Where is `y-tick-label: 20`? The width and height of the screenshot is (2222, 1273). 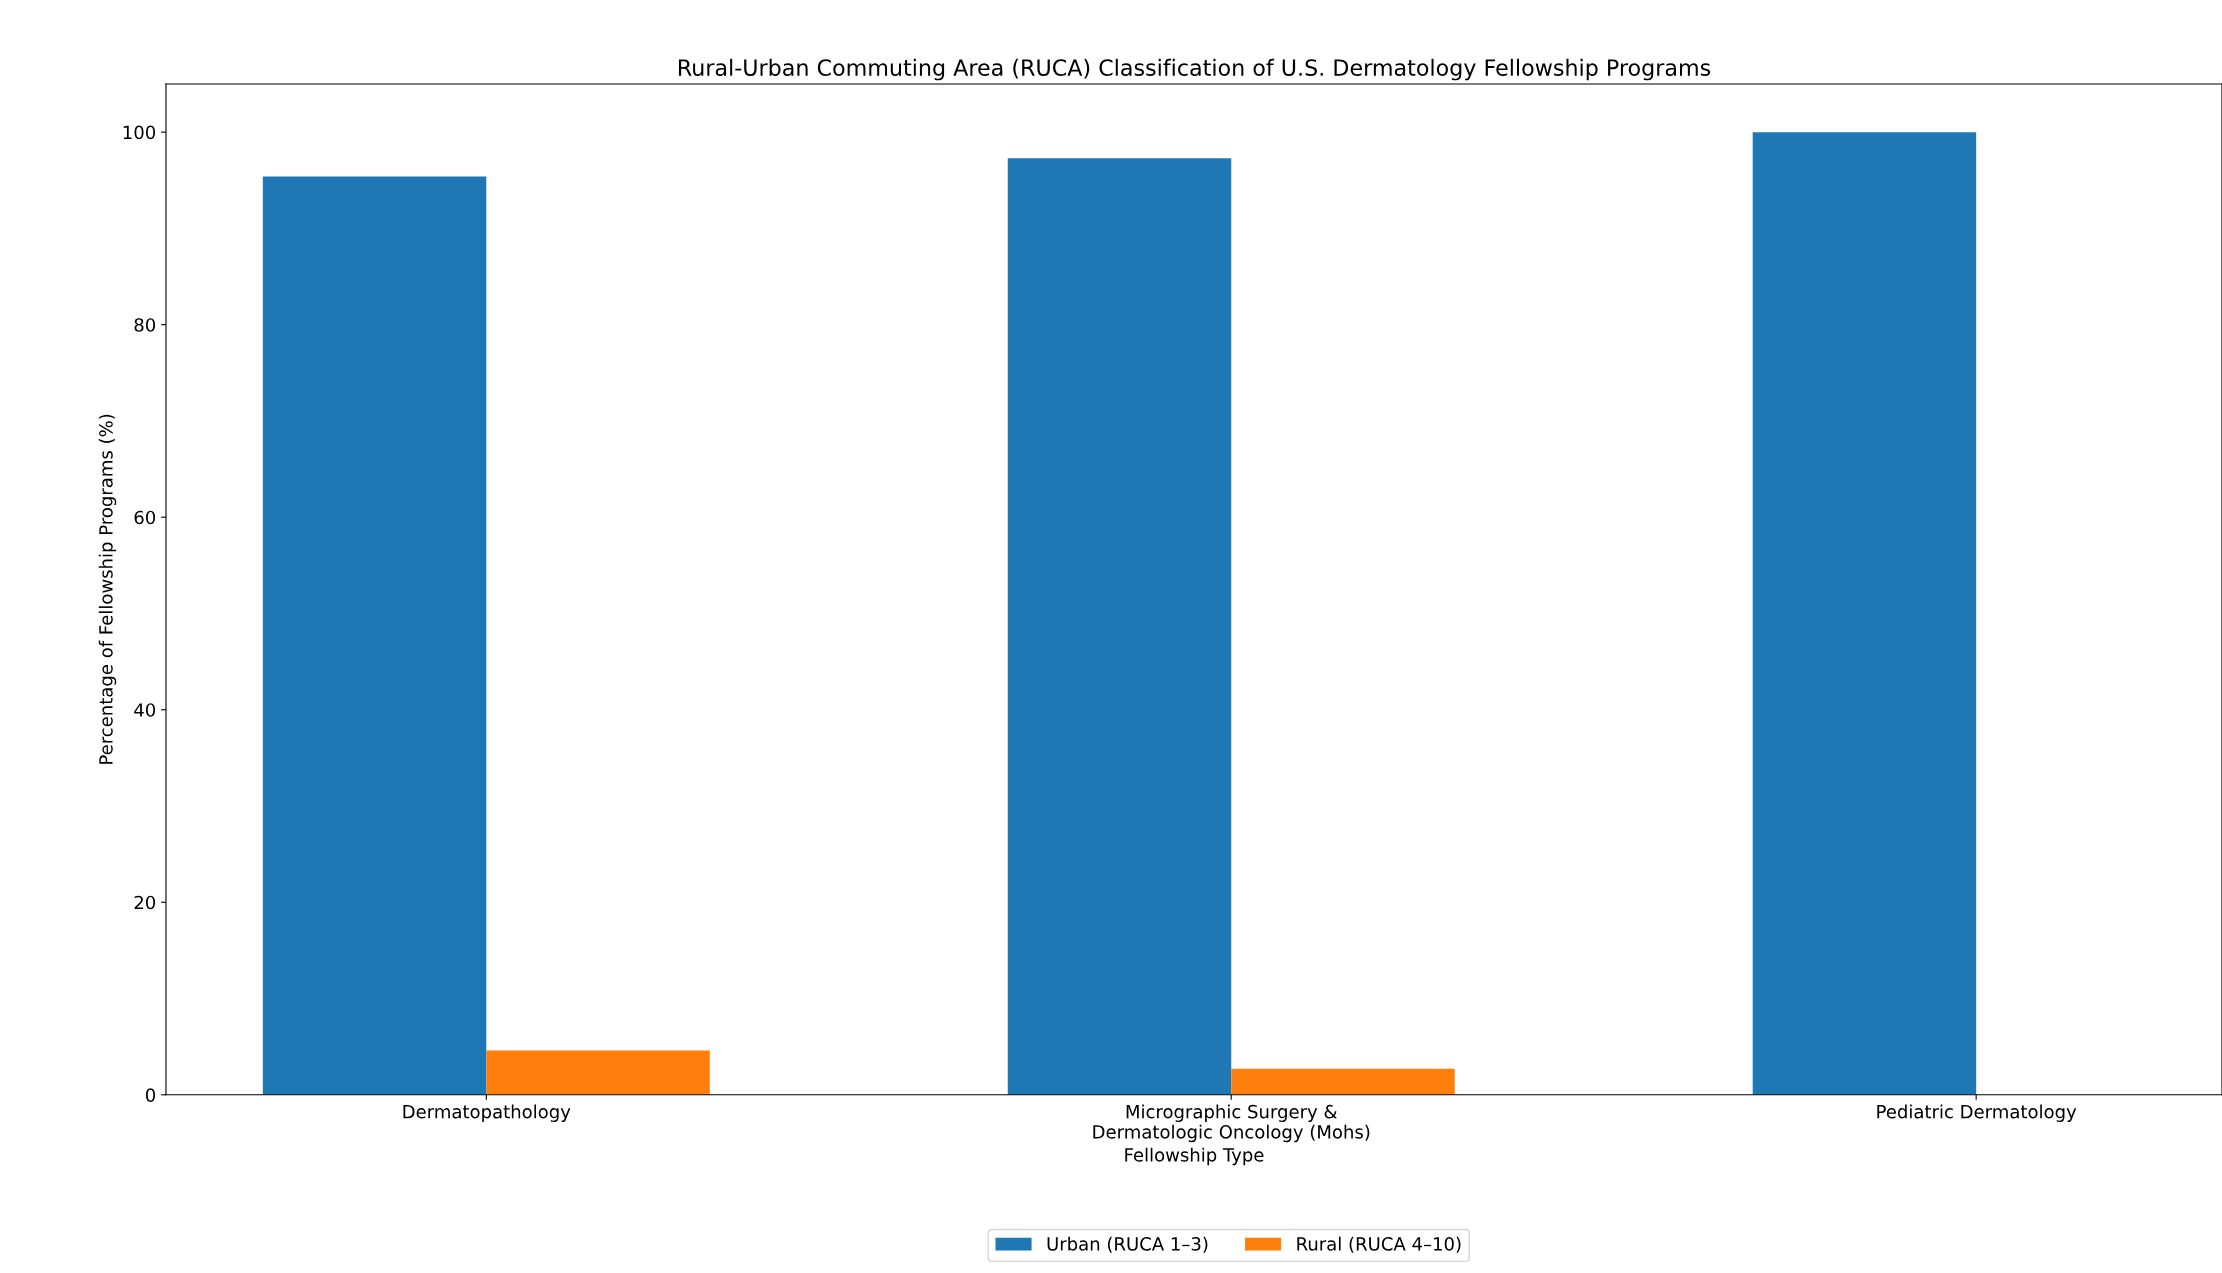 y-tick-label: 20 is located at coordinates (145, 902).